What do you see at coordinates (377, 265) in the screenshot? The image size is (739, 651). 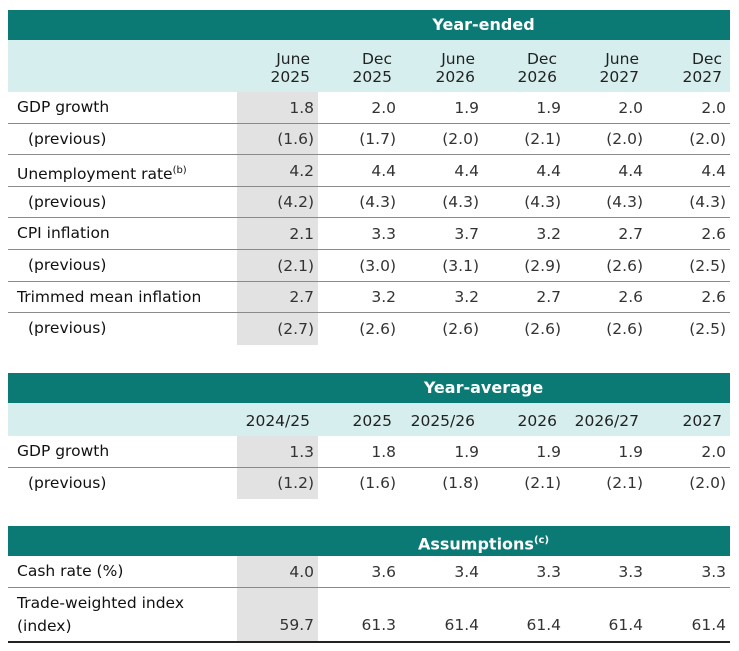 I see `cell-value: (3.0)` at bounding box center [377, 265].